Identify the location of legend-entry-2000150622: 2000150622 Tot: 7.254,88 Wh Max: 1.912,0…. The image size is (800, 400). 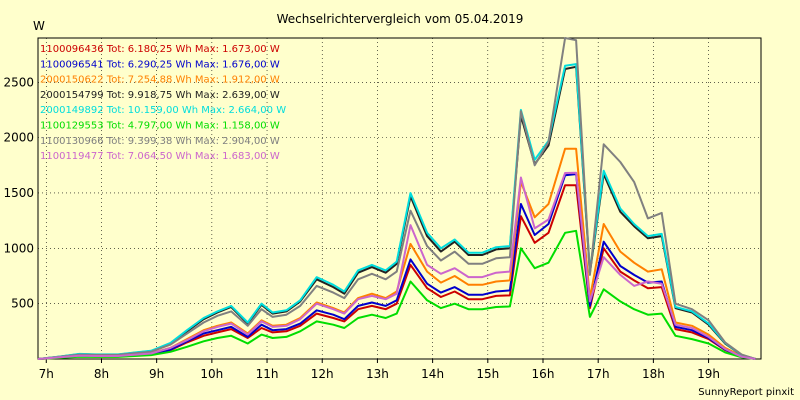
(160, 80).